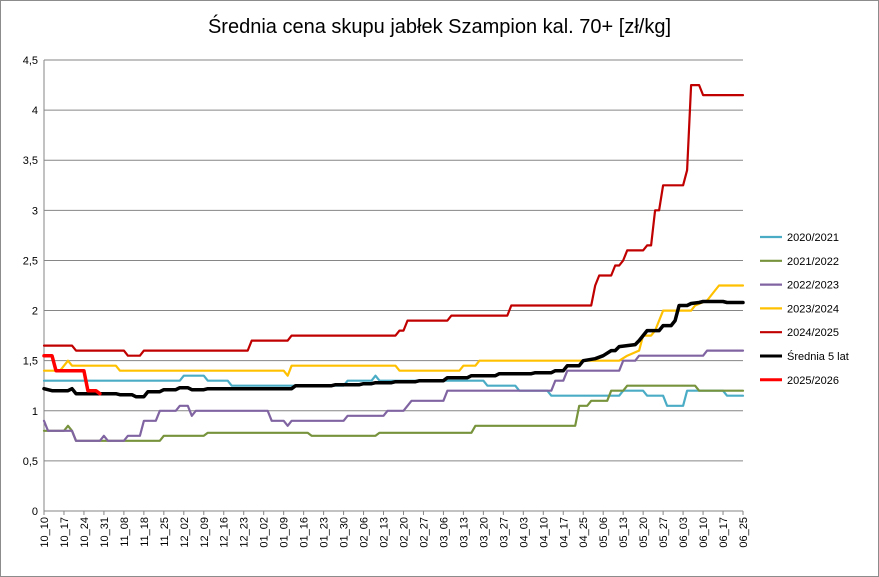 The width and height of the screenshot is (879, 577). I want to click on x-tick-label: 02_06, so click(365, 532).